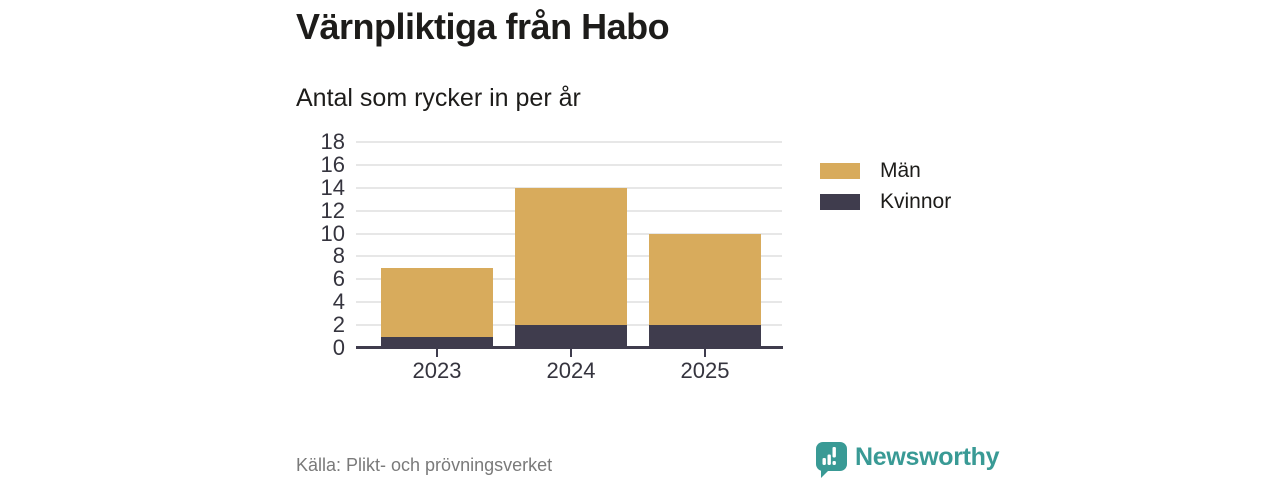 Image resolution: width=1280 pixels, height=480 pixels. What do you see at coordinates (338, 302) in the screenshot?
I see `y-axis-tick-label: 4` at bounding box center [338, 302].